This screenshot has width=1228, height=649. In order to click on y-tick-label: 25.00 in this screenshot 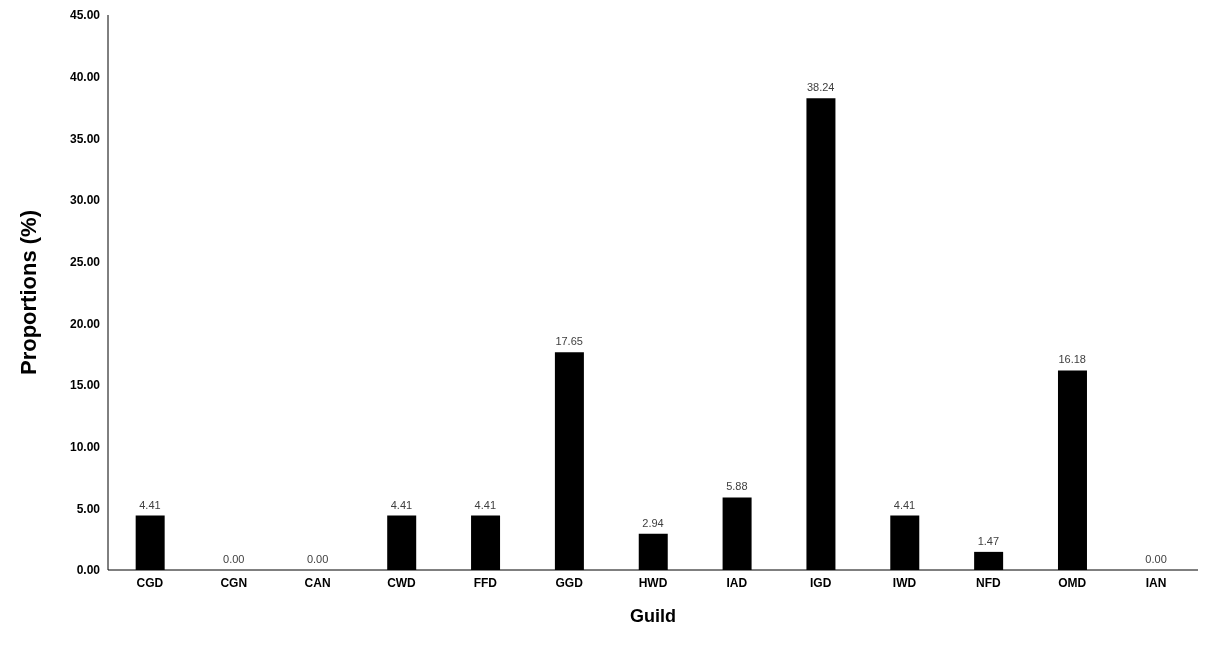, I will do `click(85, 261)`.